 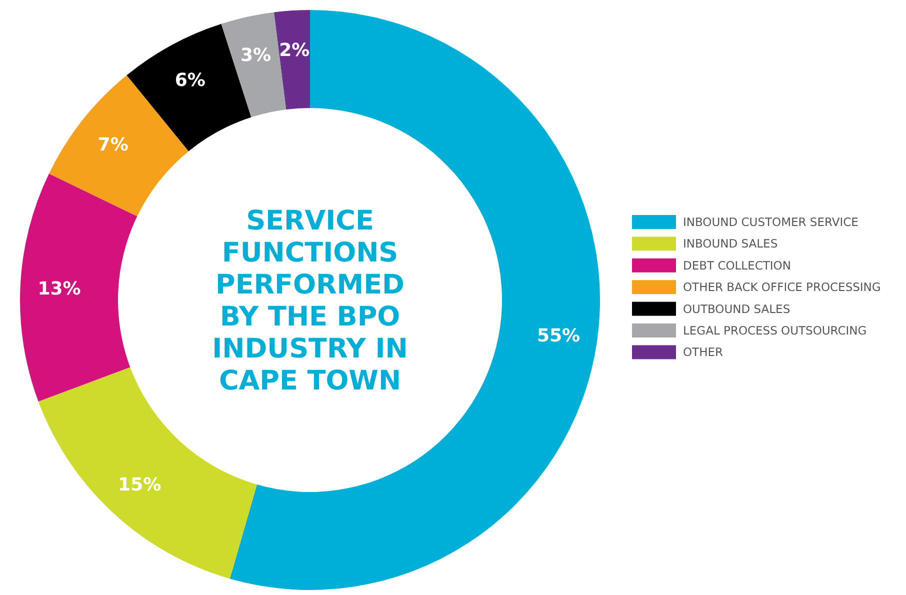 I want to click on data-label: 7%, so click(x=113, y=145).